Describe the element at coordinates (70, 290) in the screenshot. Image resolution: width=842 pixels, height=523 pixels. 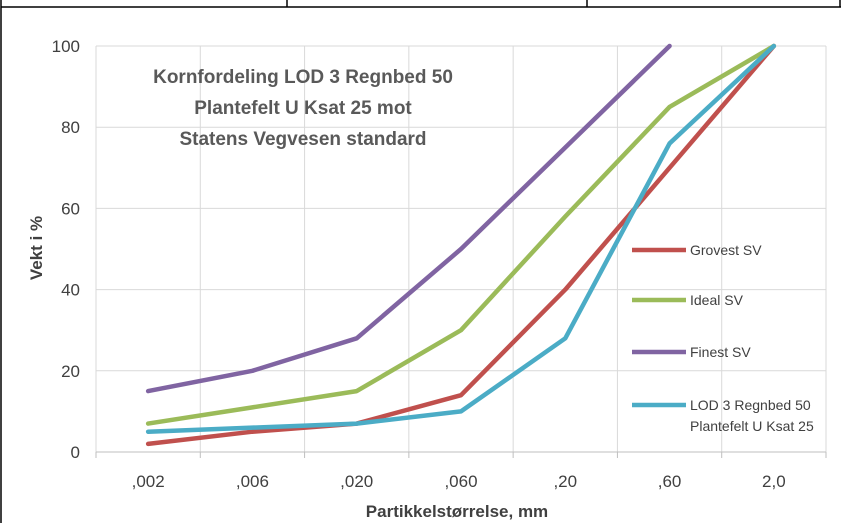
I see `y-tick-label: 40` at that location.